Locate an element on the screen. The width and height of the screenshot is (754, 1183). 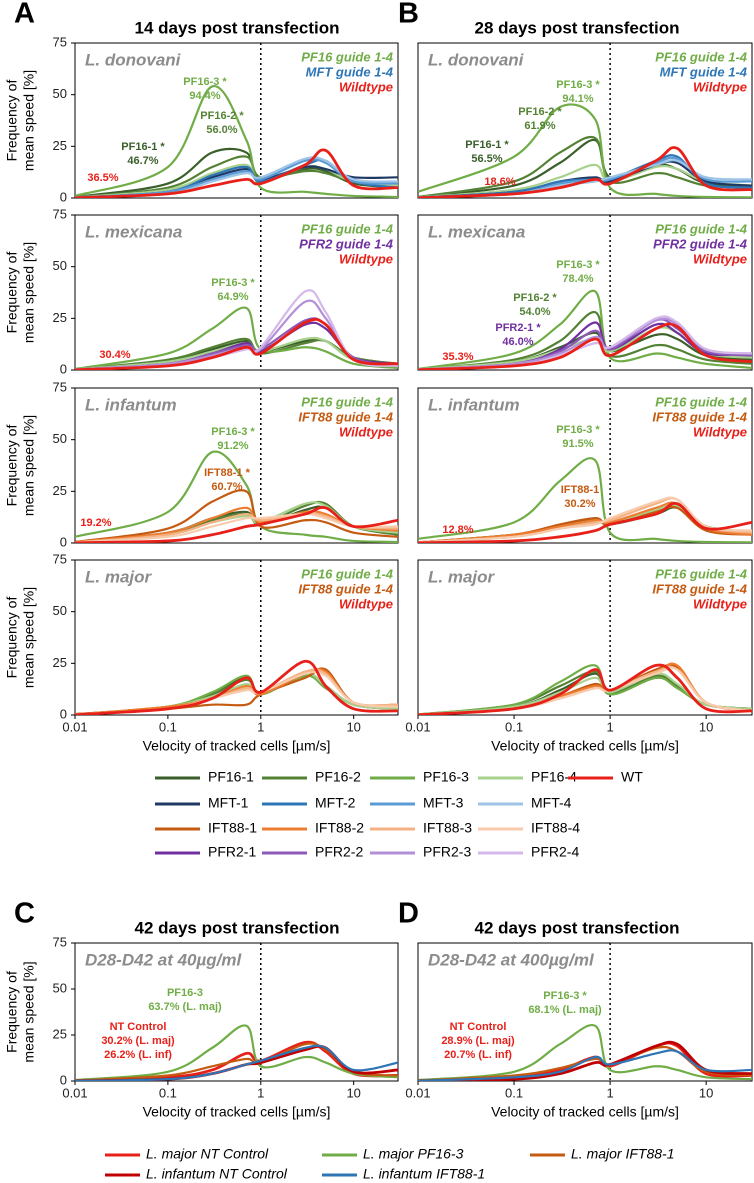
panel-title: 42 days post transfection is located at coordinates (576, 927).